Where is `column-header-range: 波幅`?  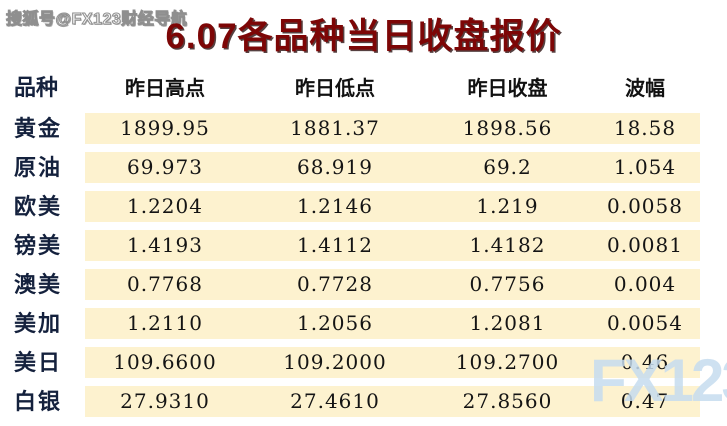 column-header-range: 波幅 is located at coordinates (645, 88).